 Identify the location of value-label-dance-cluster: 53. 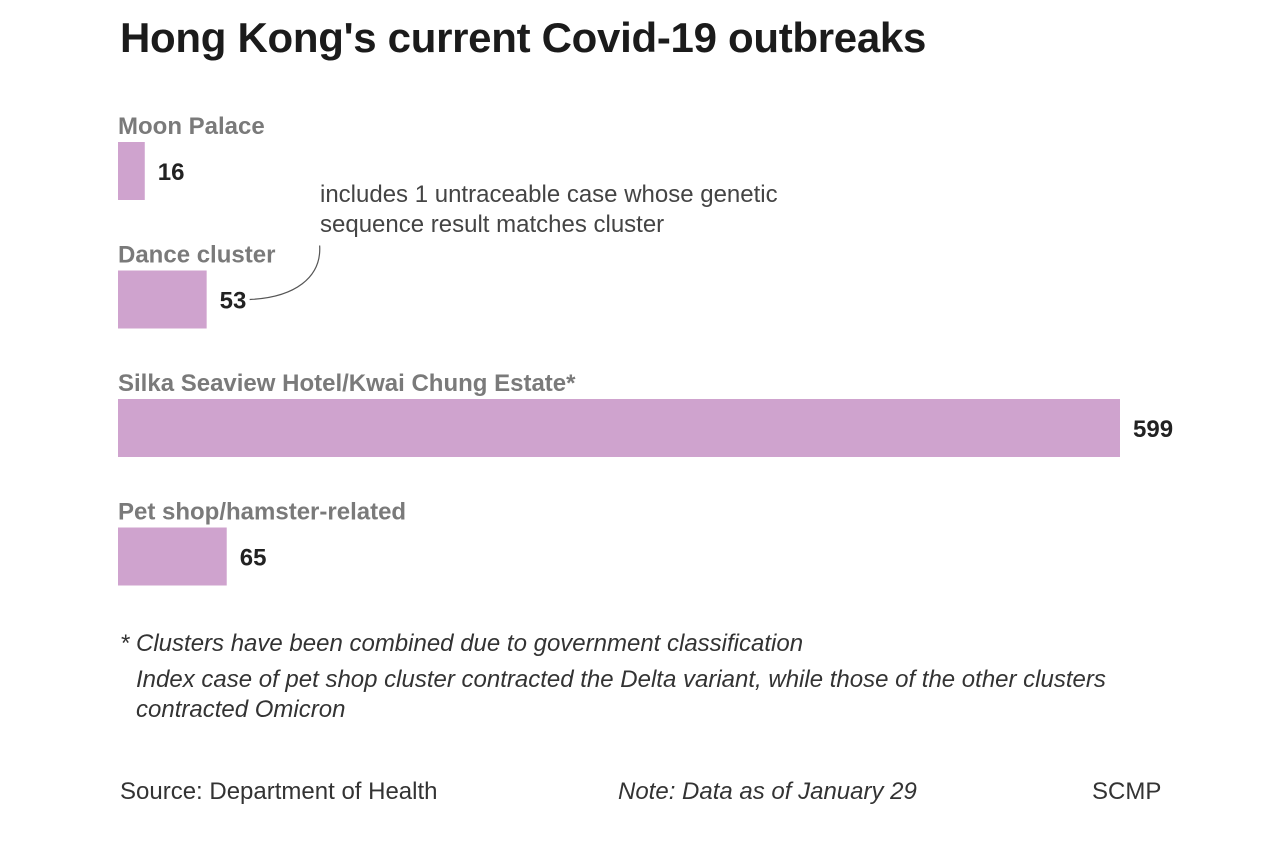
(233, 301).